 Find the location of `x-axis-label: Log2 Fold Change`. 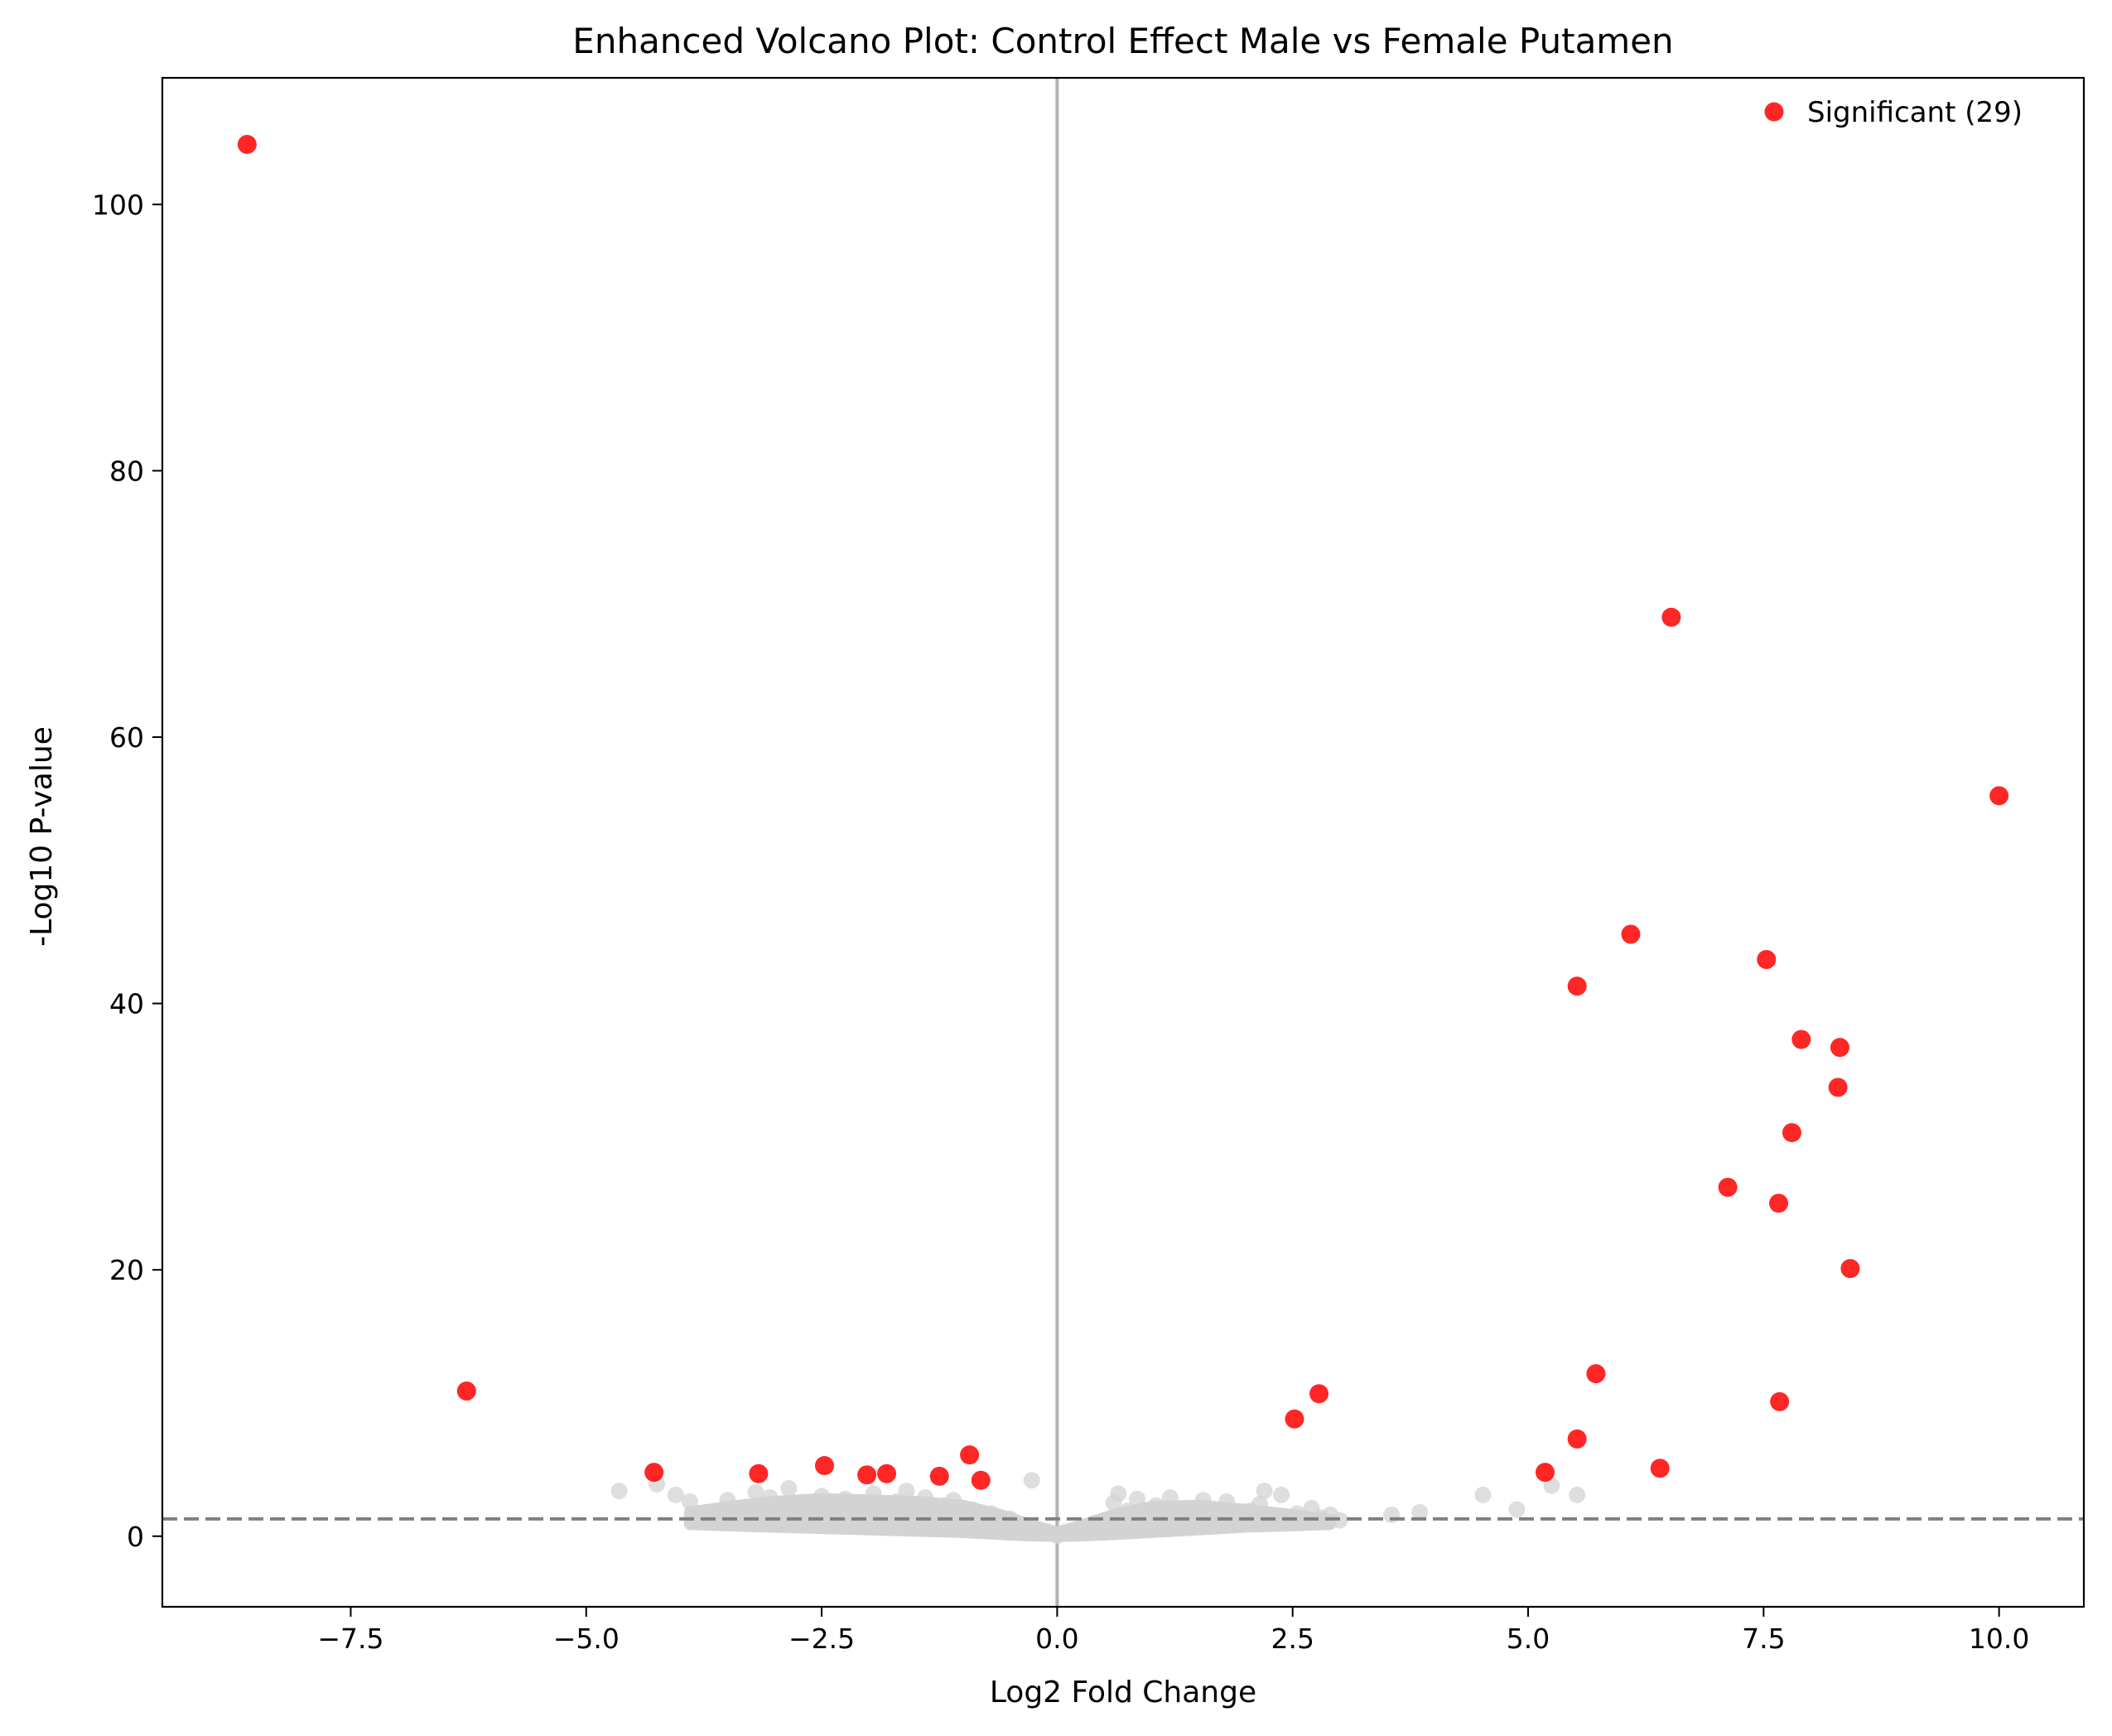

x-axis-label: Log2 Fold Change is located at coordinates (1123, 1693).